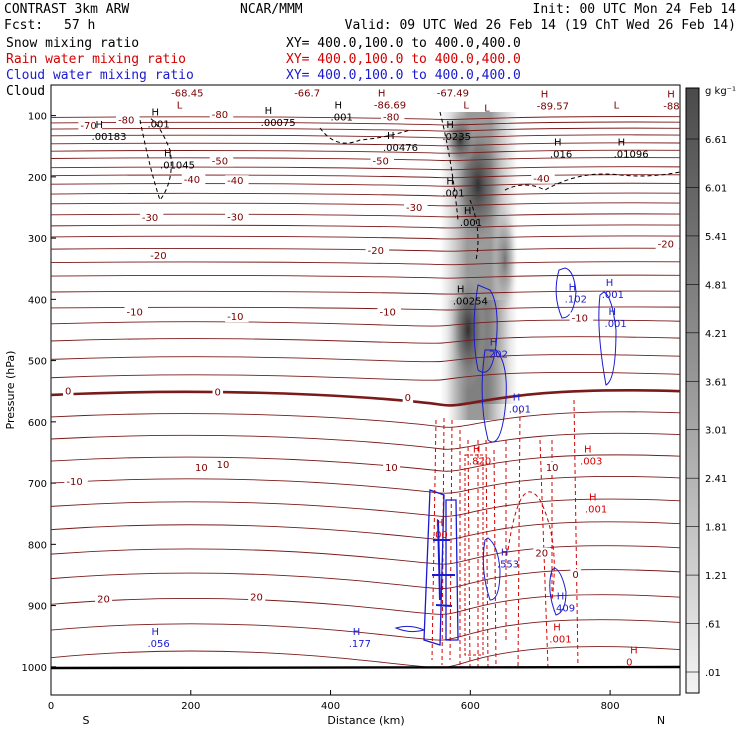 This screenshot has width=740, height=740. I want to click on extremum-value: -68.45, so click(187, 94).